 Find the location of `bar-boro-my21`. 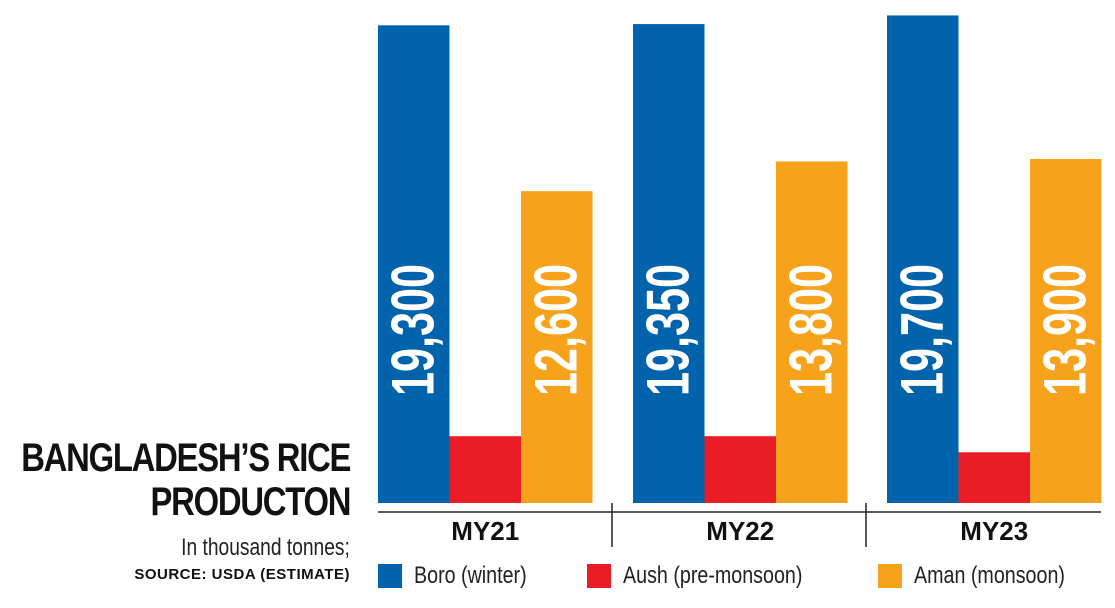

bar-boro-my21 is located at coordinates (414, 264).